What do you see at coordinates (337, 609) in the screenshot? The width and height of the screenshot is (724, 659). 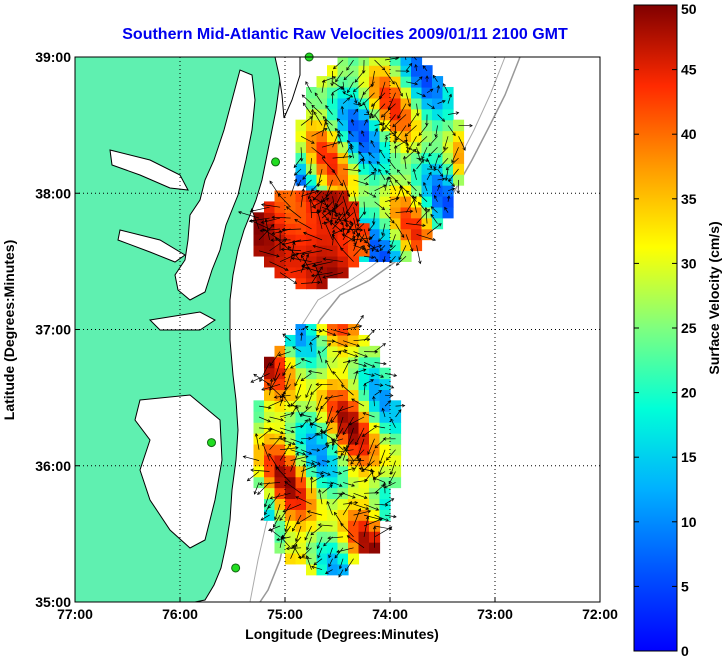 I see `x-axis: 77:00 76:00 75:00 74:00 73:00 72:00` at bounding box center [337, 609].